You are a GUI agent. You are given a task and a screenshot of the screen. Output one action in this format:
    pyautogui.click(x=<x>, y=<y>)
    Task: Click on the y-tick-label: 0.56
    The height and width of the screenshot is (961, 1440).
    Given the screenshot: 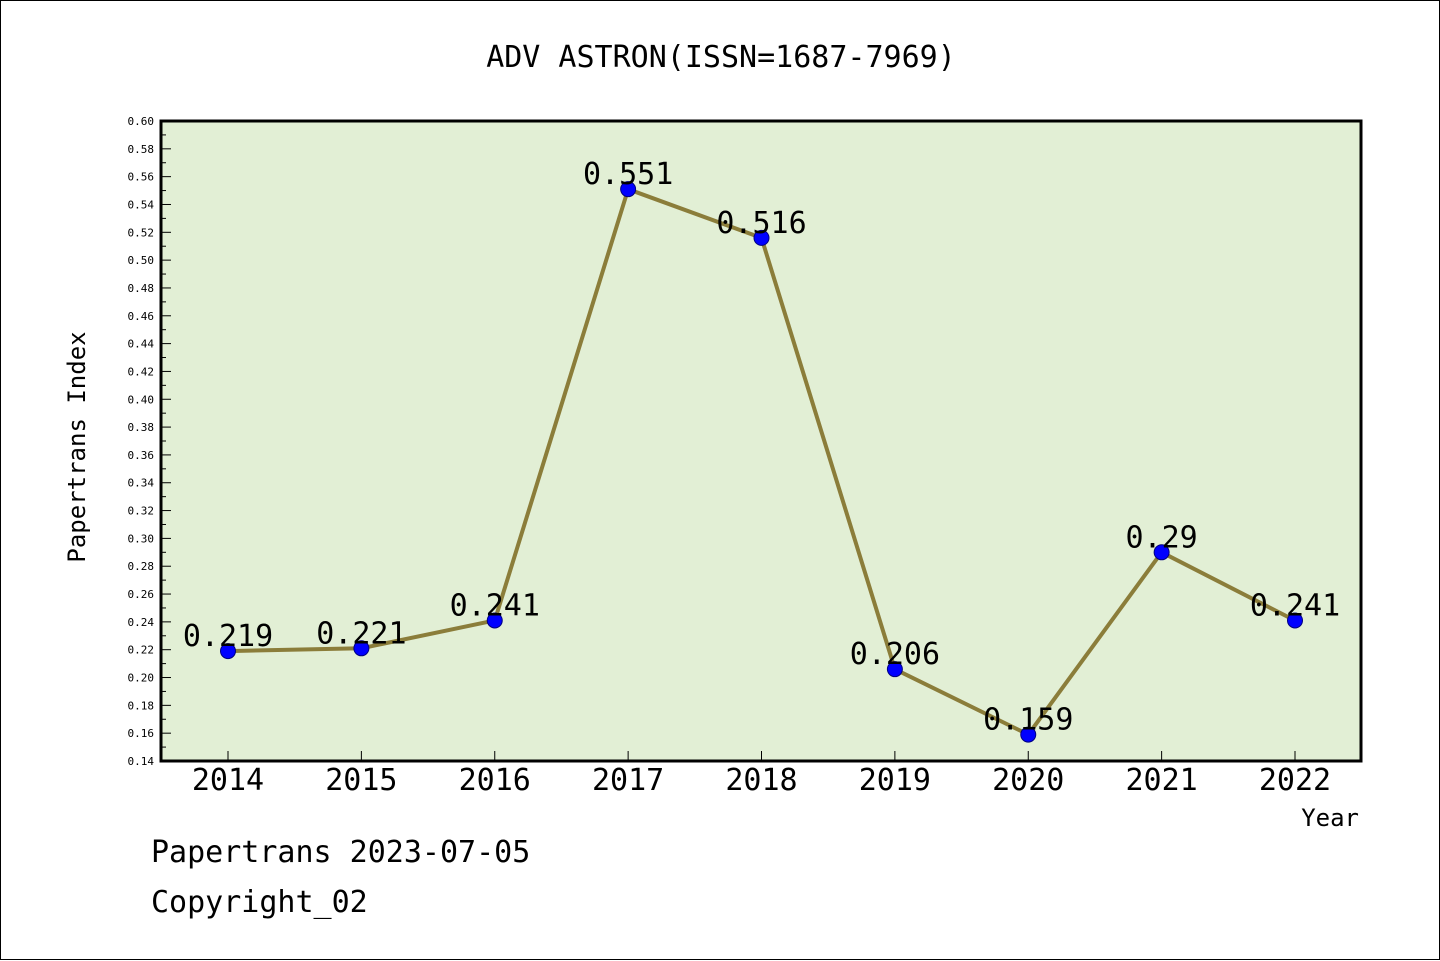 What is the action you would take?
    pyautogui.click(x=141, y=177)
    